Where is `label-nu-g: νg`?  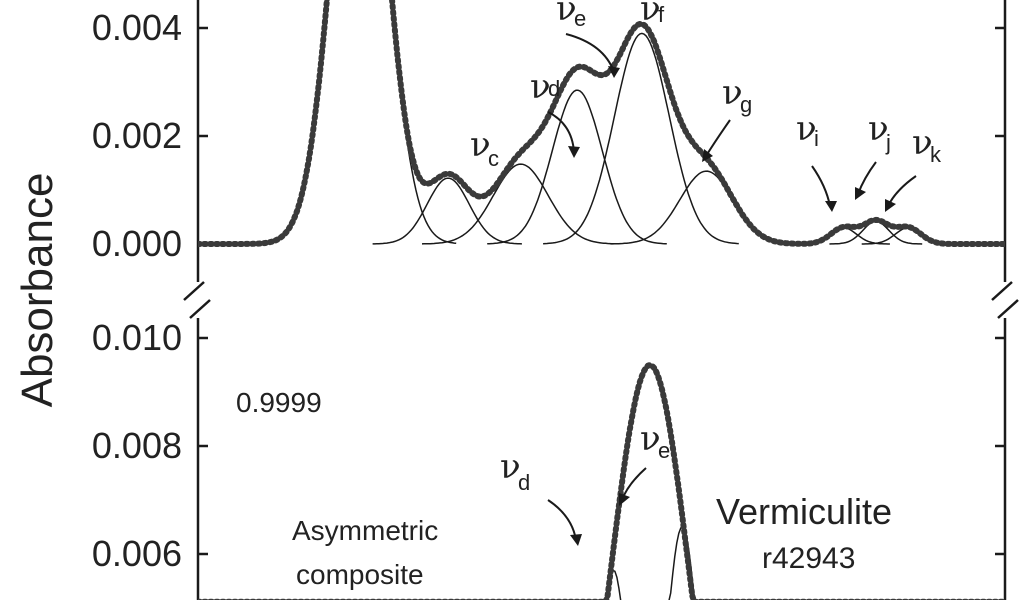 label-nu-g: νg is located at coordinates (737, 95).